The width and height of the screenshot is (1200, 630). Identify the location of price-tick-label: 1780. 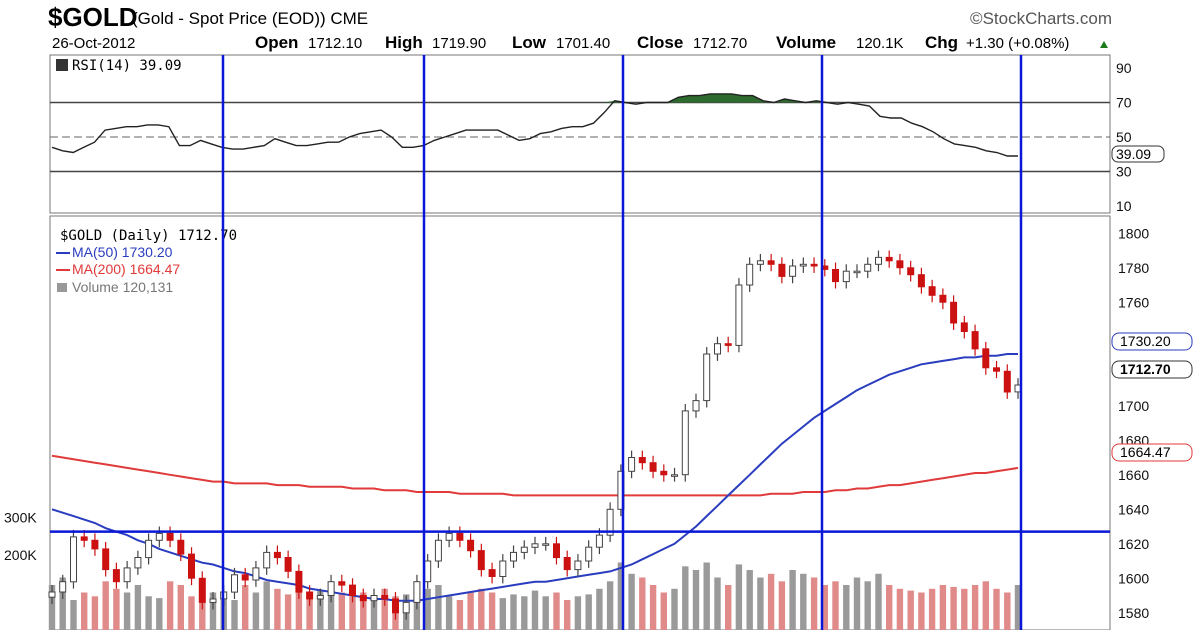
(1133, 268).